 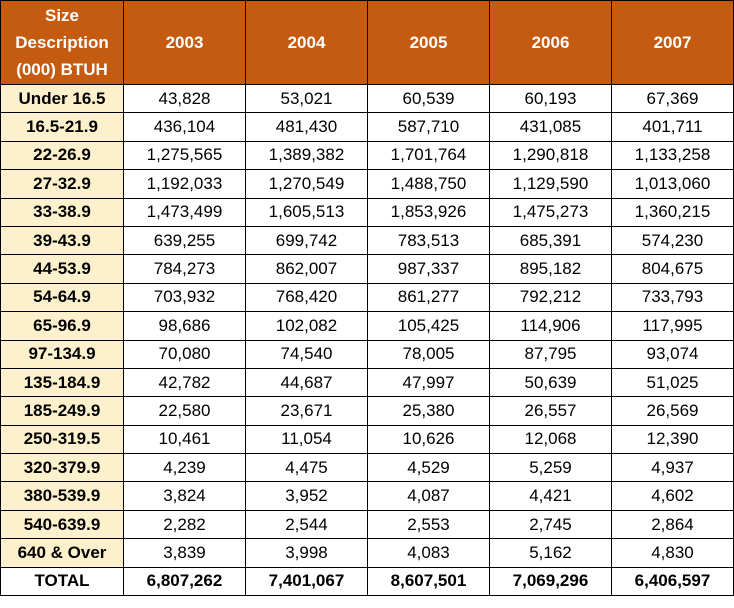 What do you see at coordinates (184, 581) in the screenshot?
I see `total-cell: 6,807,262` at bounding box center [184, 581].